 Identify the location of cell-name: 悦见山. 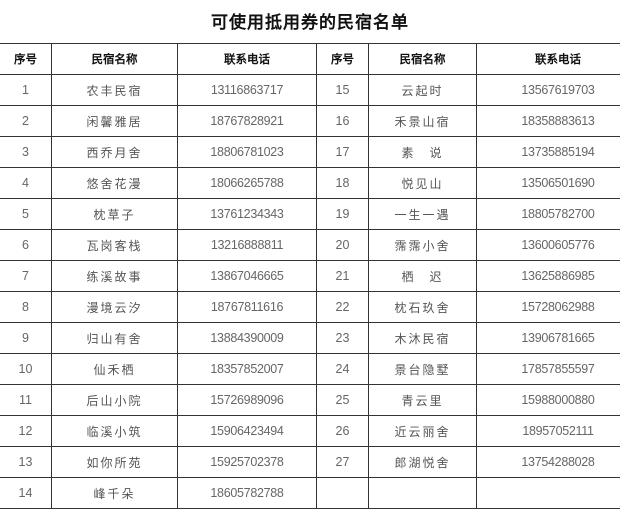
(423, 183).